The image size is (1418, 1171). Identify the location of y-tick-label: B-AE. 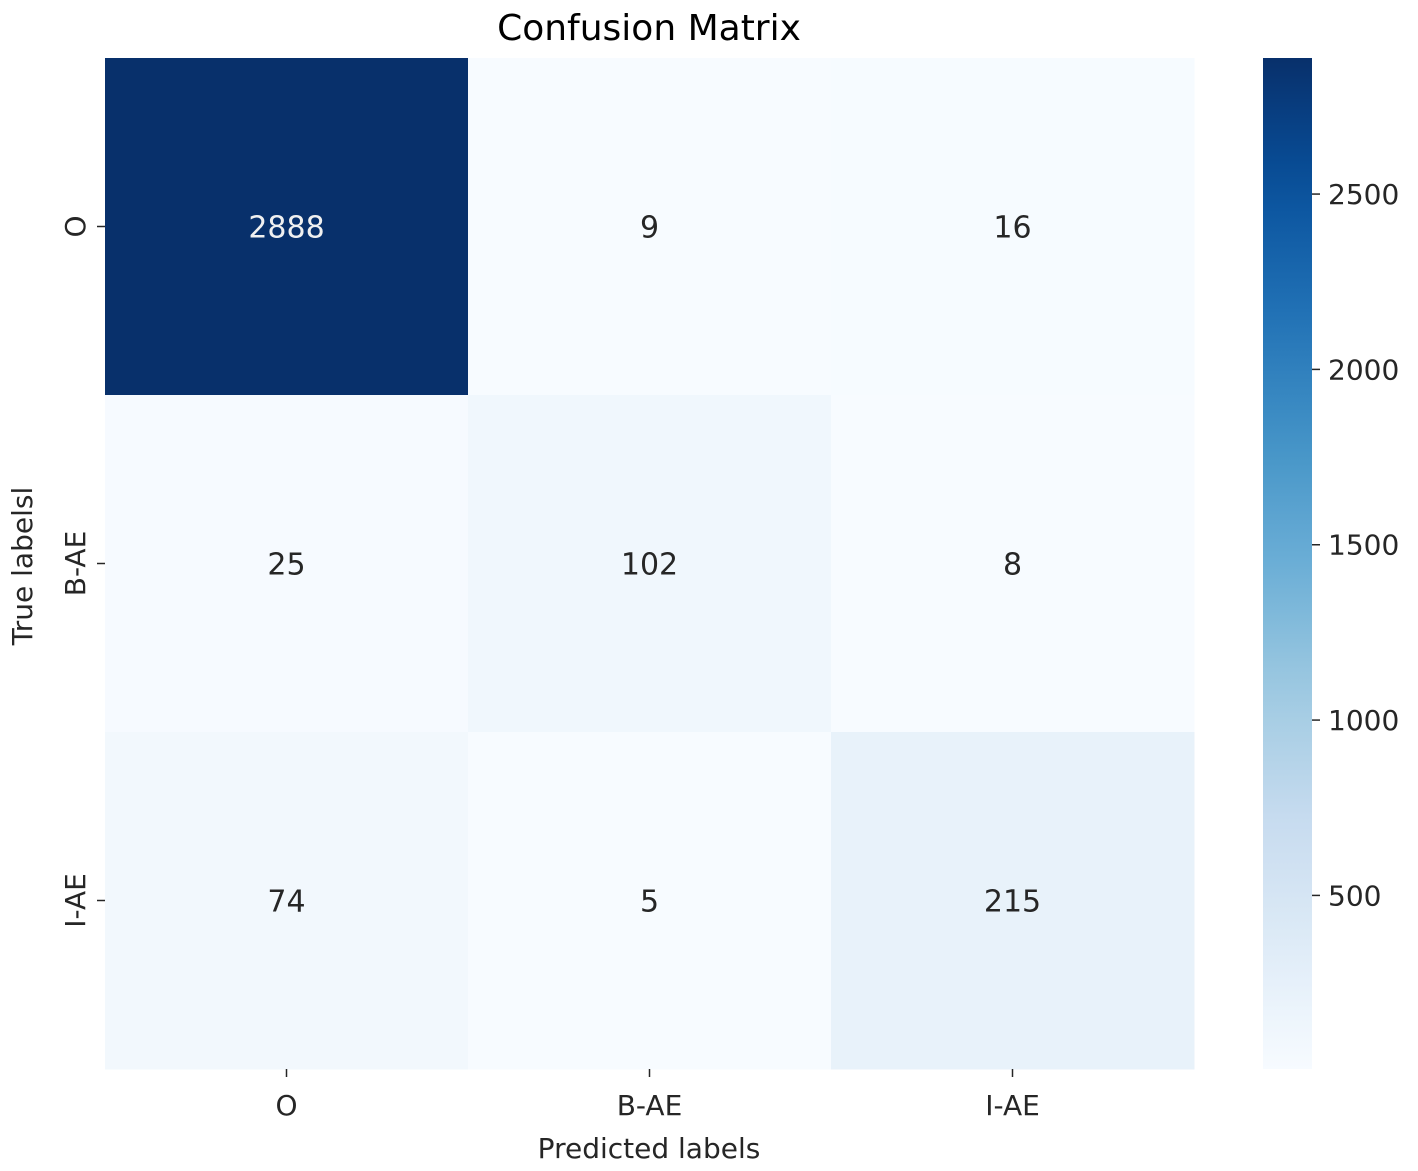
(75, 564).